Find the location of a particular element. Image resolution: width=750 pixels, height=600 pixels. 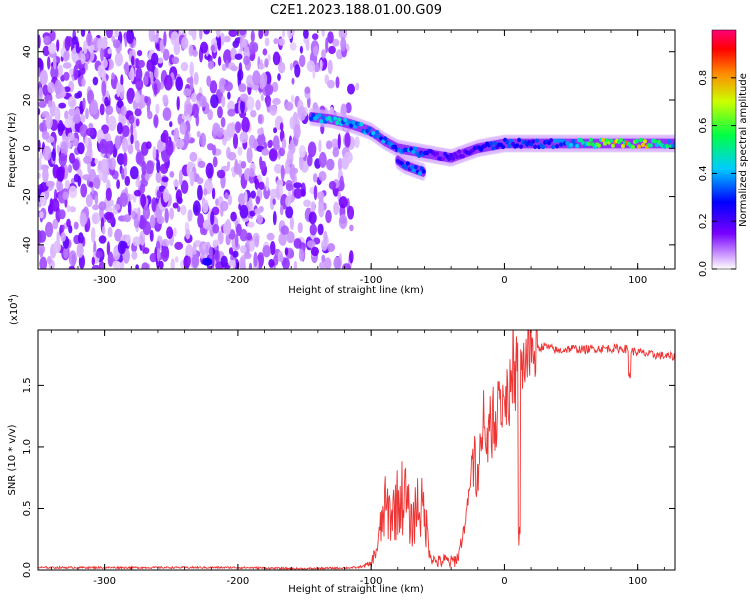

snr-xtick-label: 0 is located at coordinates (504, 581).